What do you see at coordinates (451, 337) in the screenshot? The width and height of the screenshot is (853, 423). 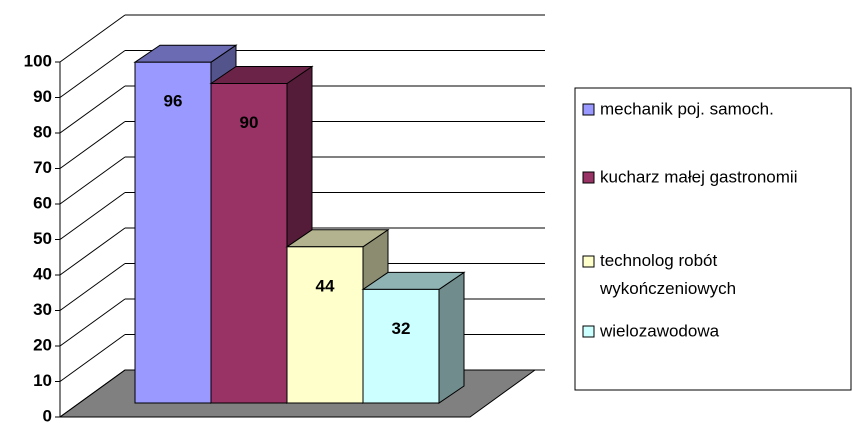 I see `bar-side` at bounding box center [451, 337].